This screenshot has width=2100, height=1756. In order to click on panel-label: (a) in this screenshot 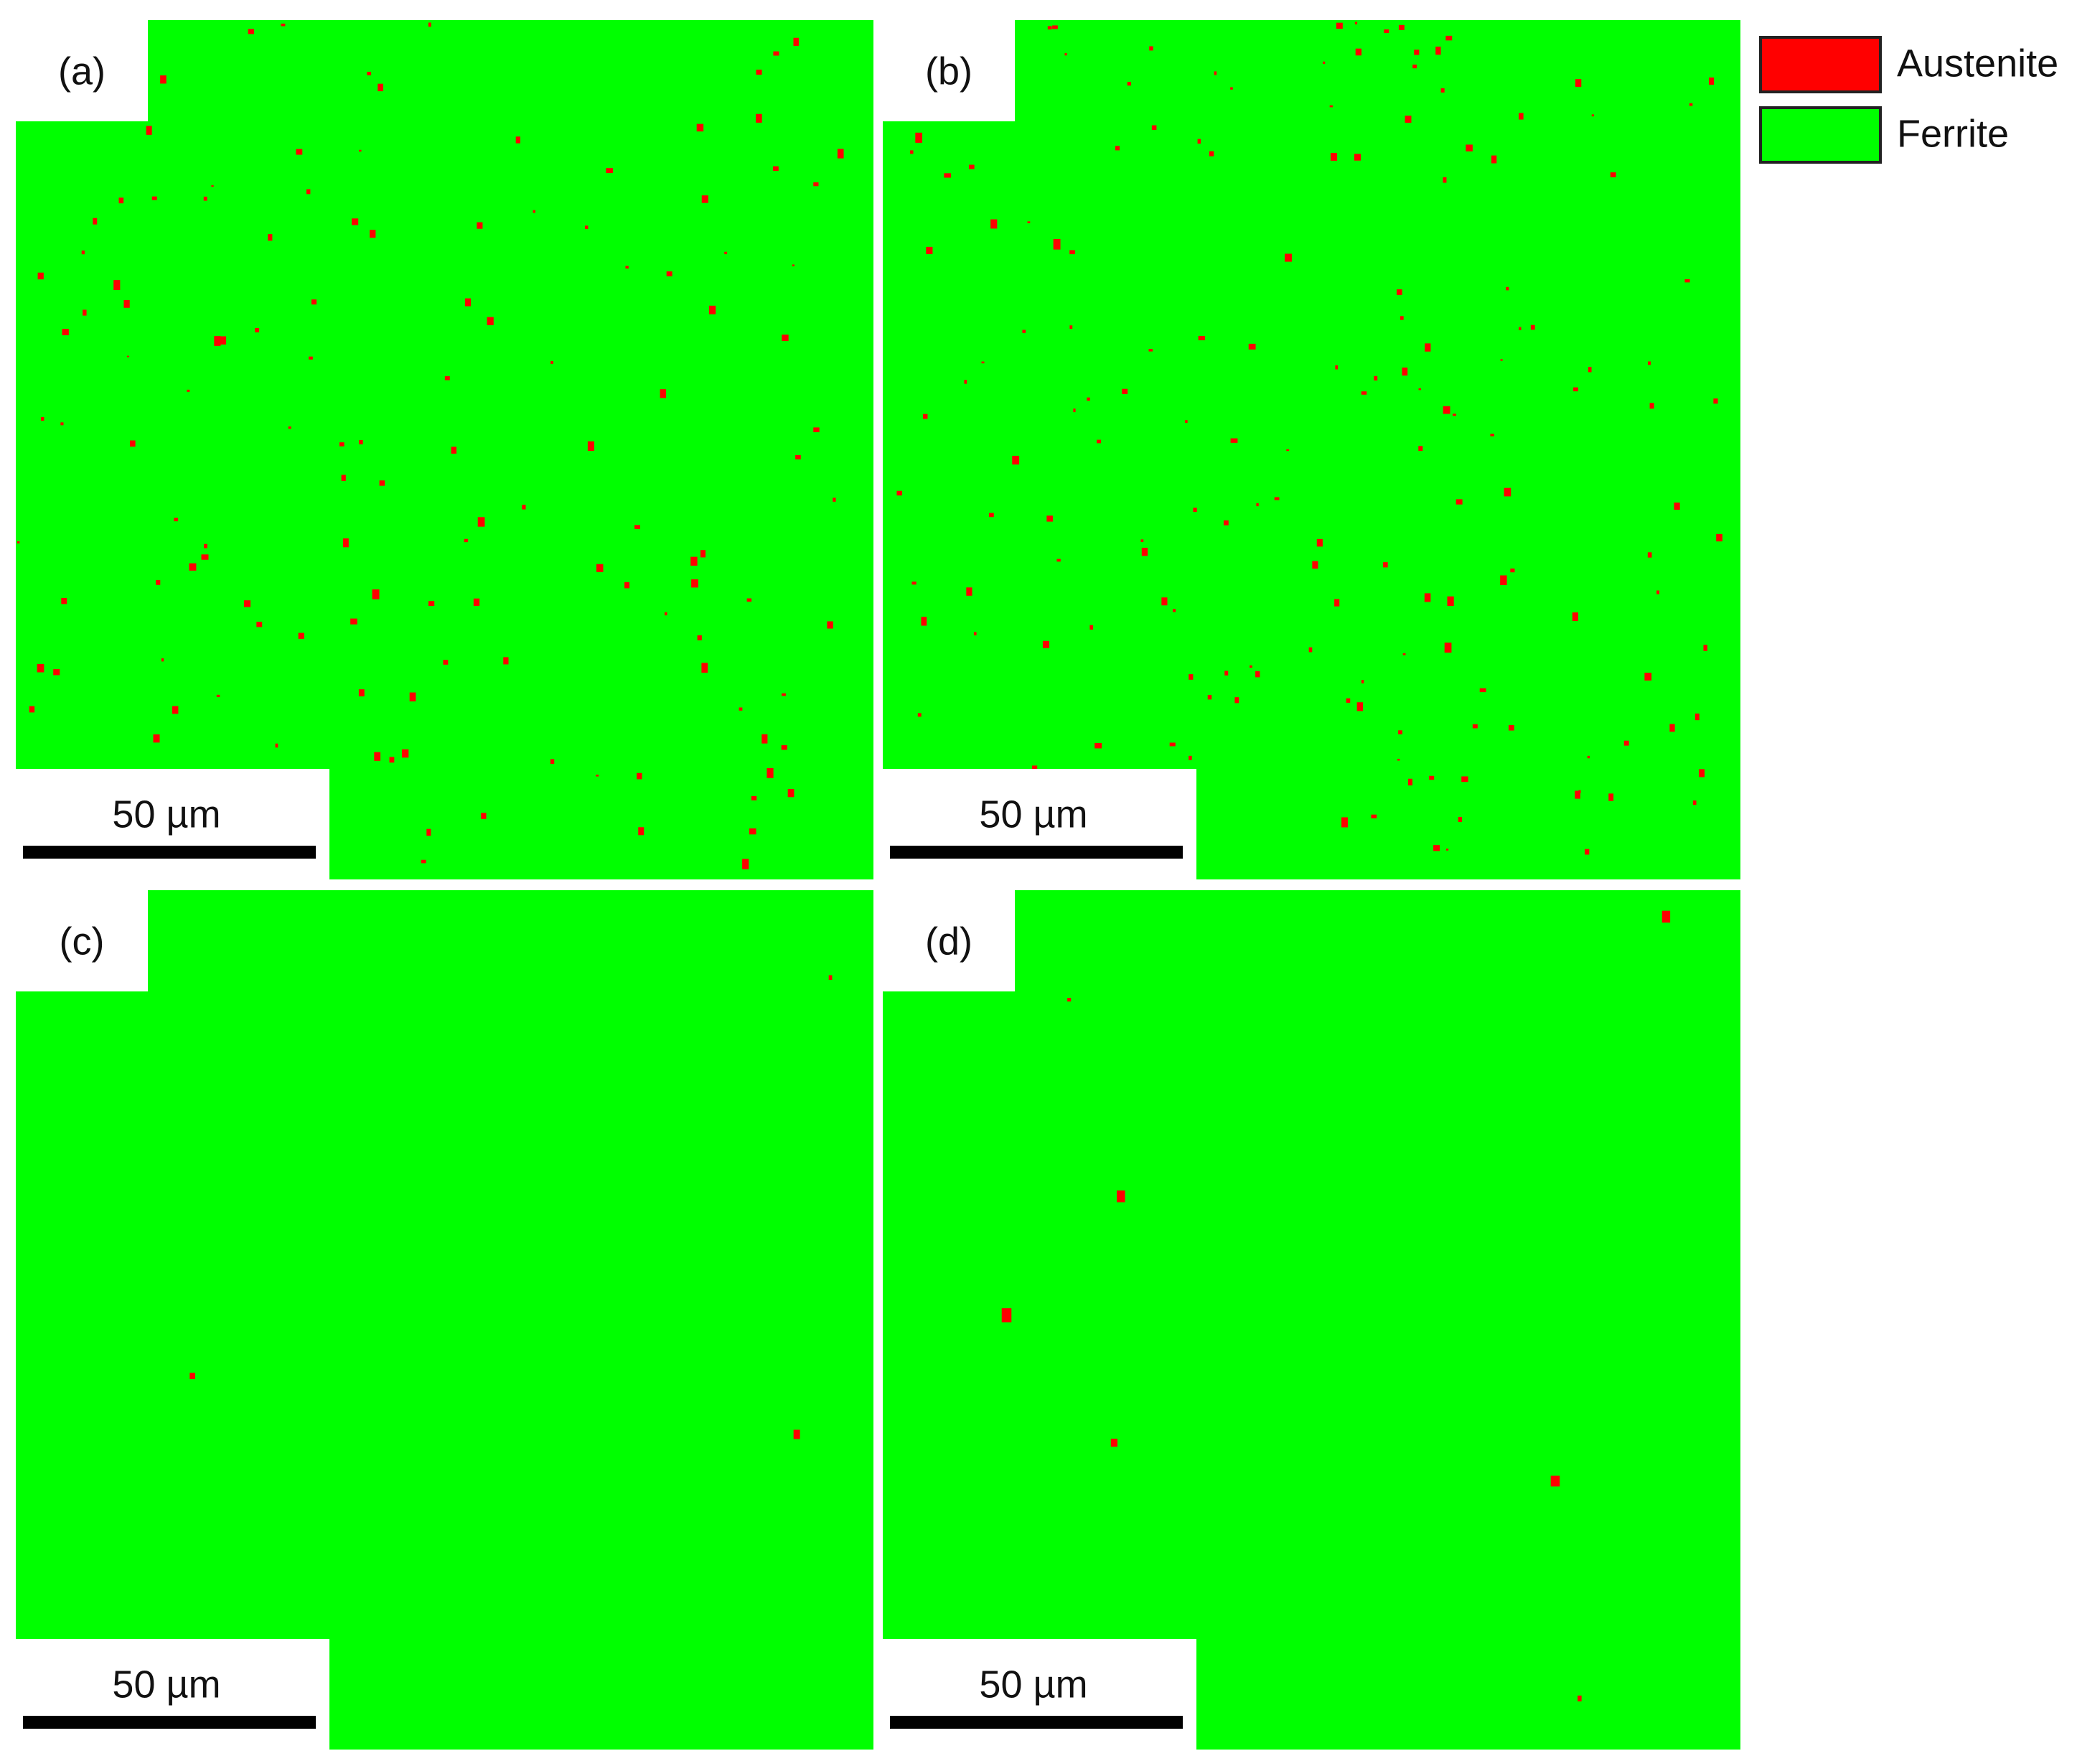, I will do `click(82, 71)`.